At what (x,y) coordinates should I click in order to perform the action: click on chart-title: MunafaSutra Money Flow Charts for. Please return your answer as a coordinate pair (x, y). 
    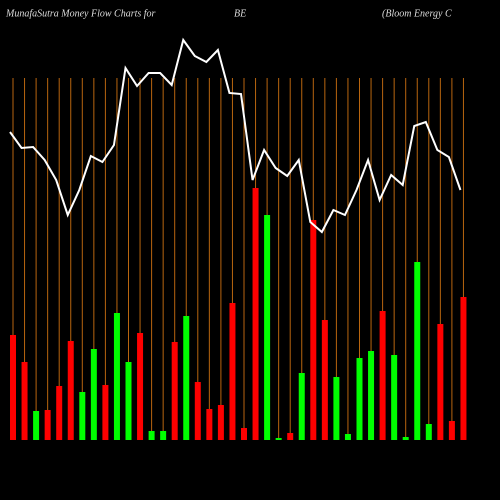
    Looking at the image, I should click on (80, 13).